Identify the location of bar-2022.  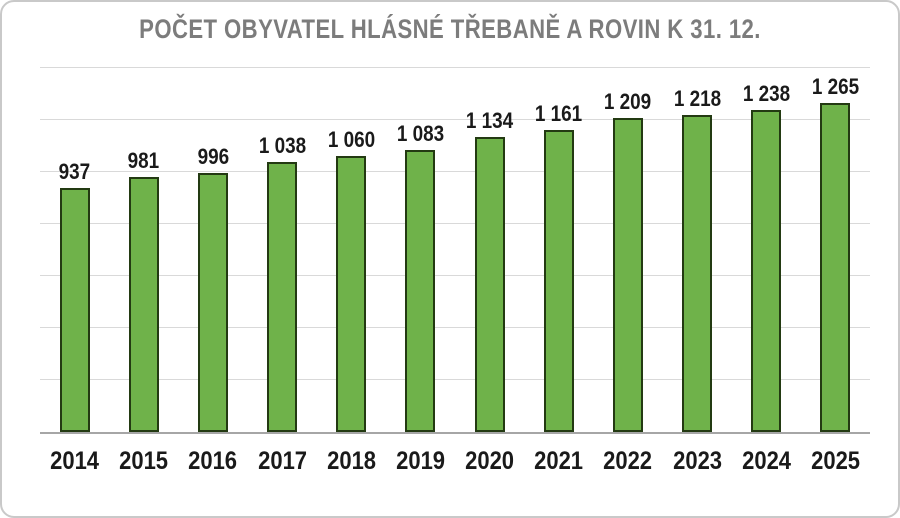
(627, 274).